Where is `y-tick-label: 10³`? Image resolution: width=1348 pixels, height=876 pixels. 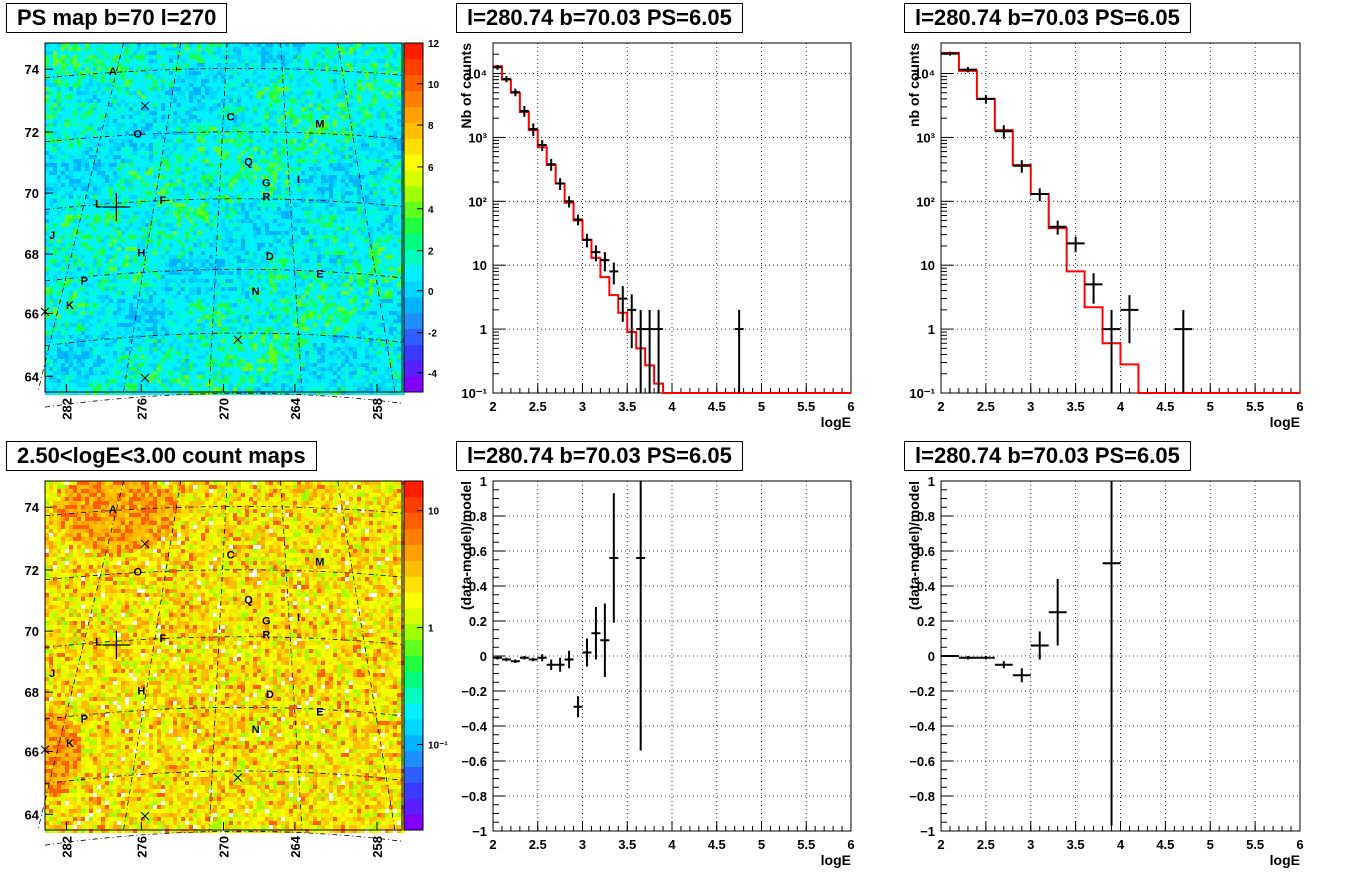 y-tick-label: 10³ is located at coordinates (477, 137).